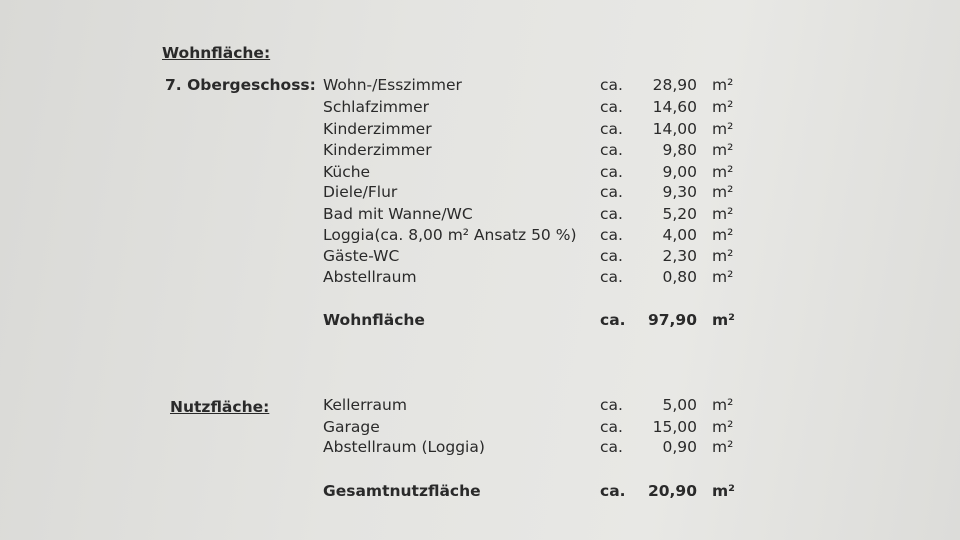 The height and width of the screenshot is (540, 960). What do you see at coordinates (672, 320) in the screenshot?
I see `area-value: 97,90` at bounding box center [672, 320].